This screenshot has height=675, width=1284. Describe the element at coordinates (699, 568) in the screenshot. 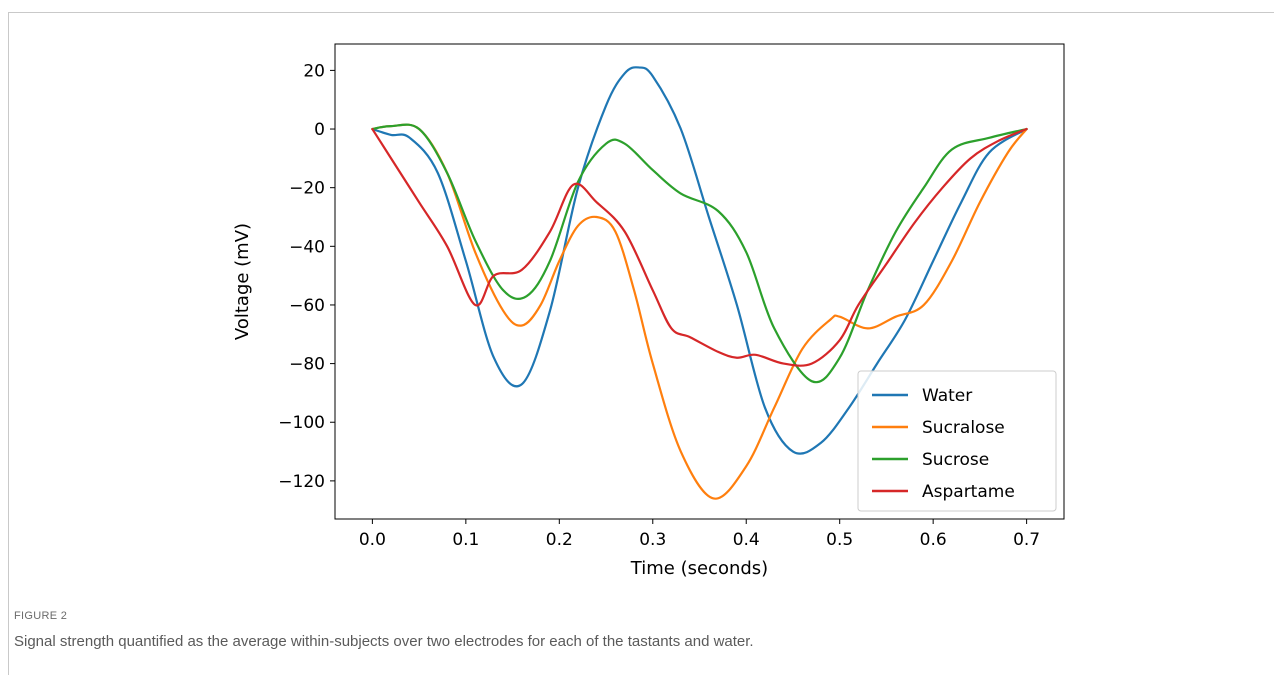

I see `x-axis-label: Time (seconds)` at that location.